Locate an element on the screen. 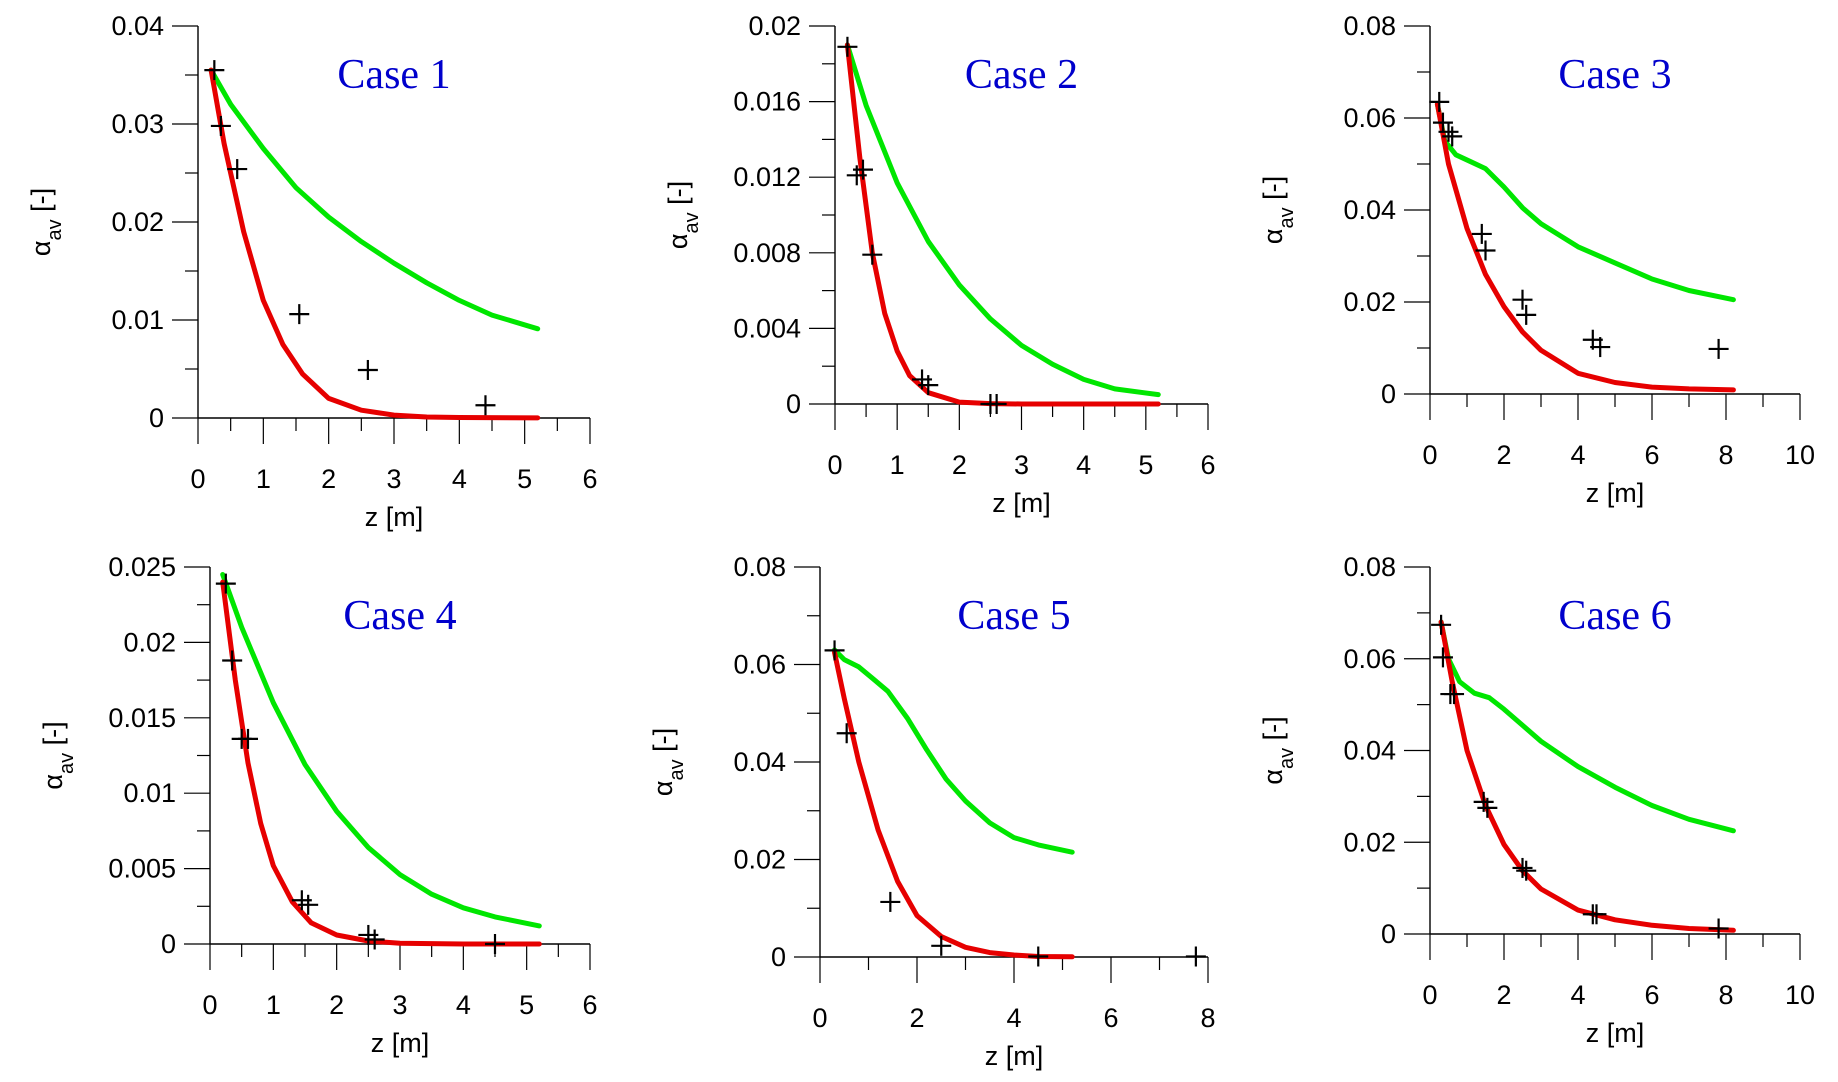 The image size is (1838, 1082). case-title: Case 3 is located at coordinates (1614, 75).